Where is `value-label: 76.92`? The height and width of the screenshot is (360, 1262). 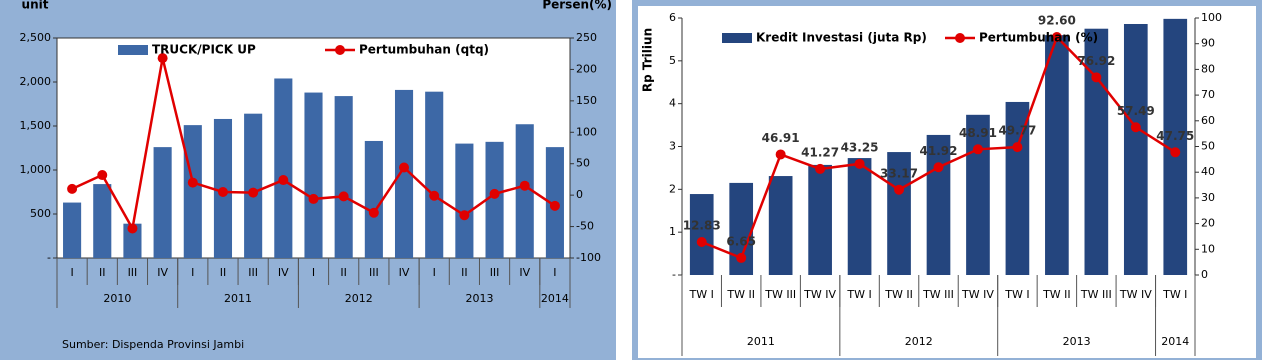 value-label: 76.92 is located at coordinates (1096, 61).